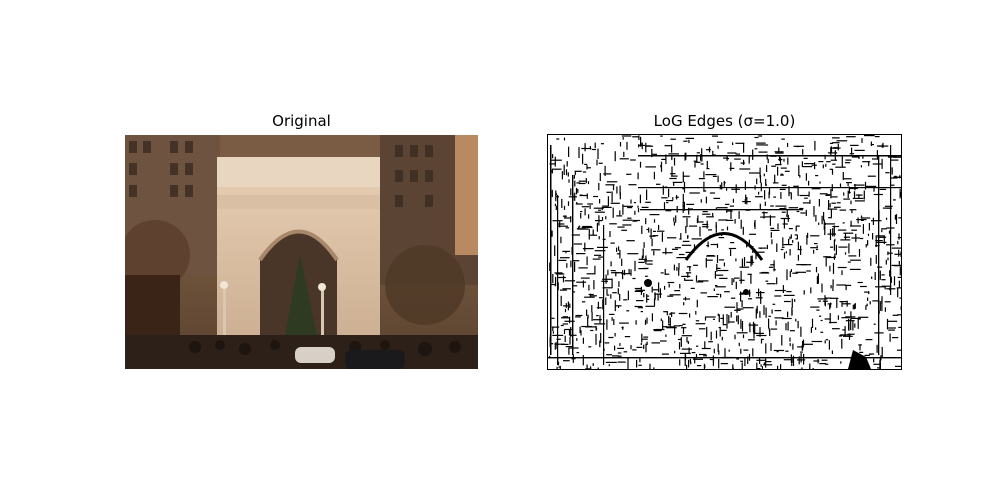  Describe the element at coordinates (301, 121) in the screenshot. I see `panel-title-original: Original` at that location.